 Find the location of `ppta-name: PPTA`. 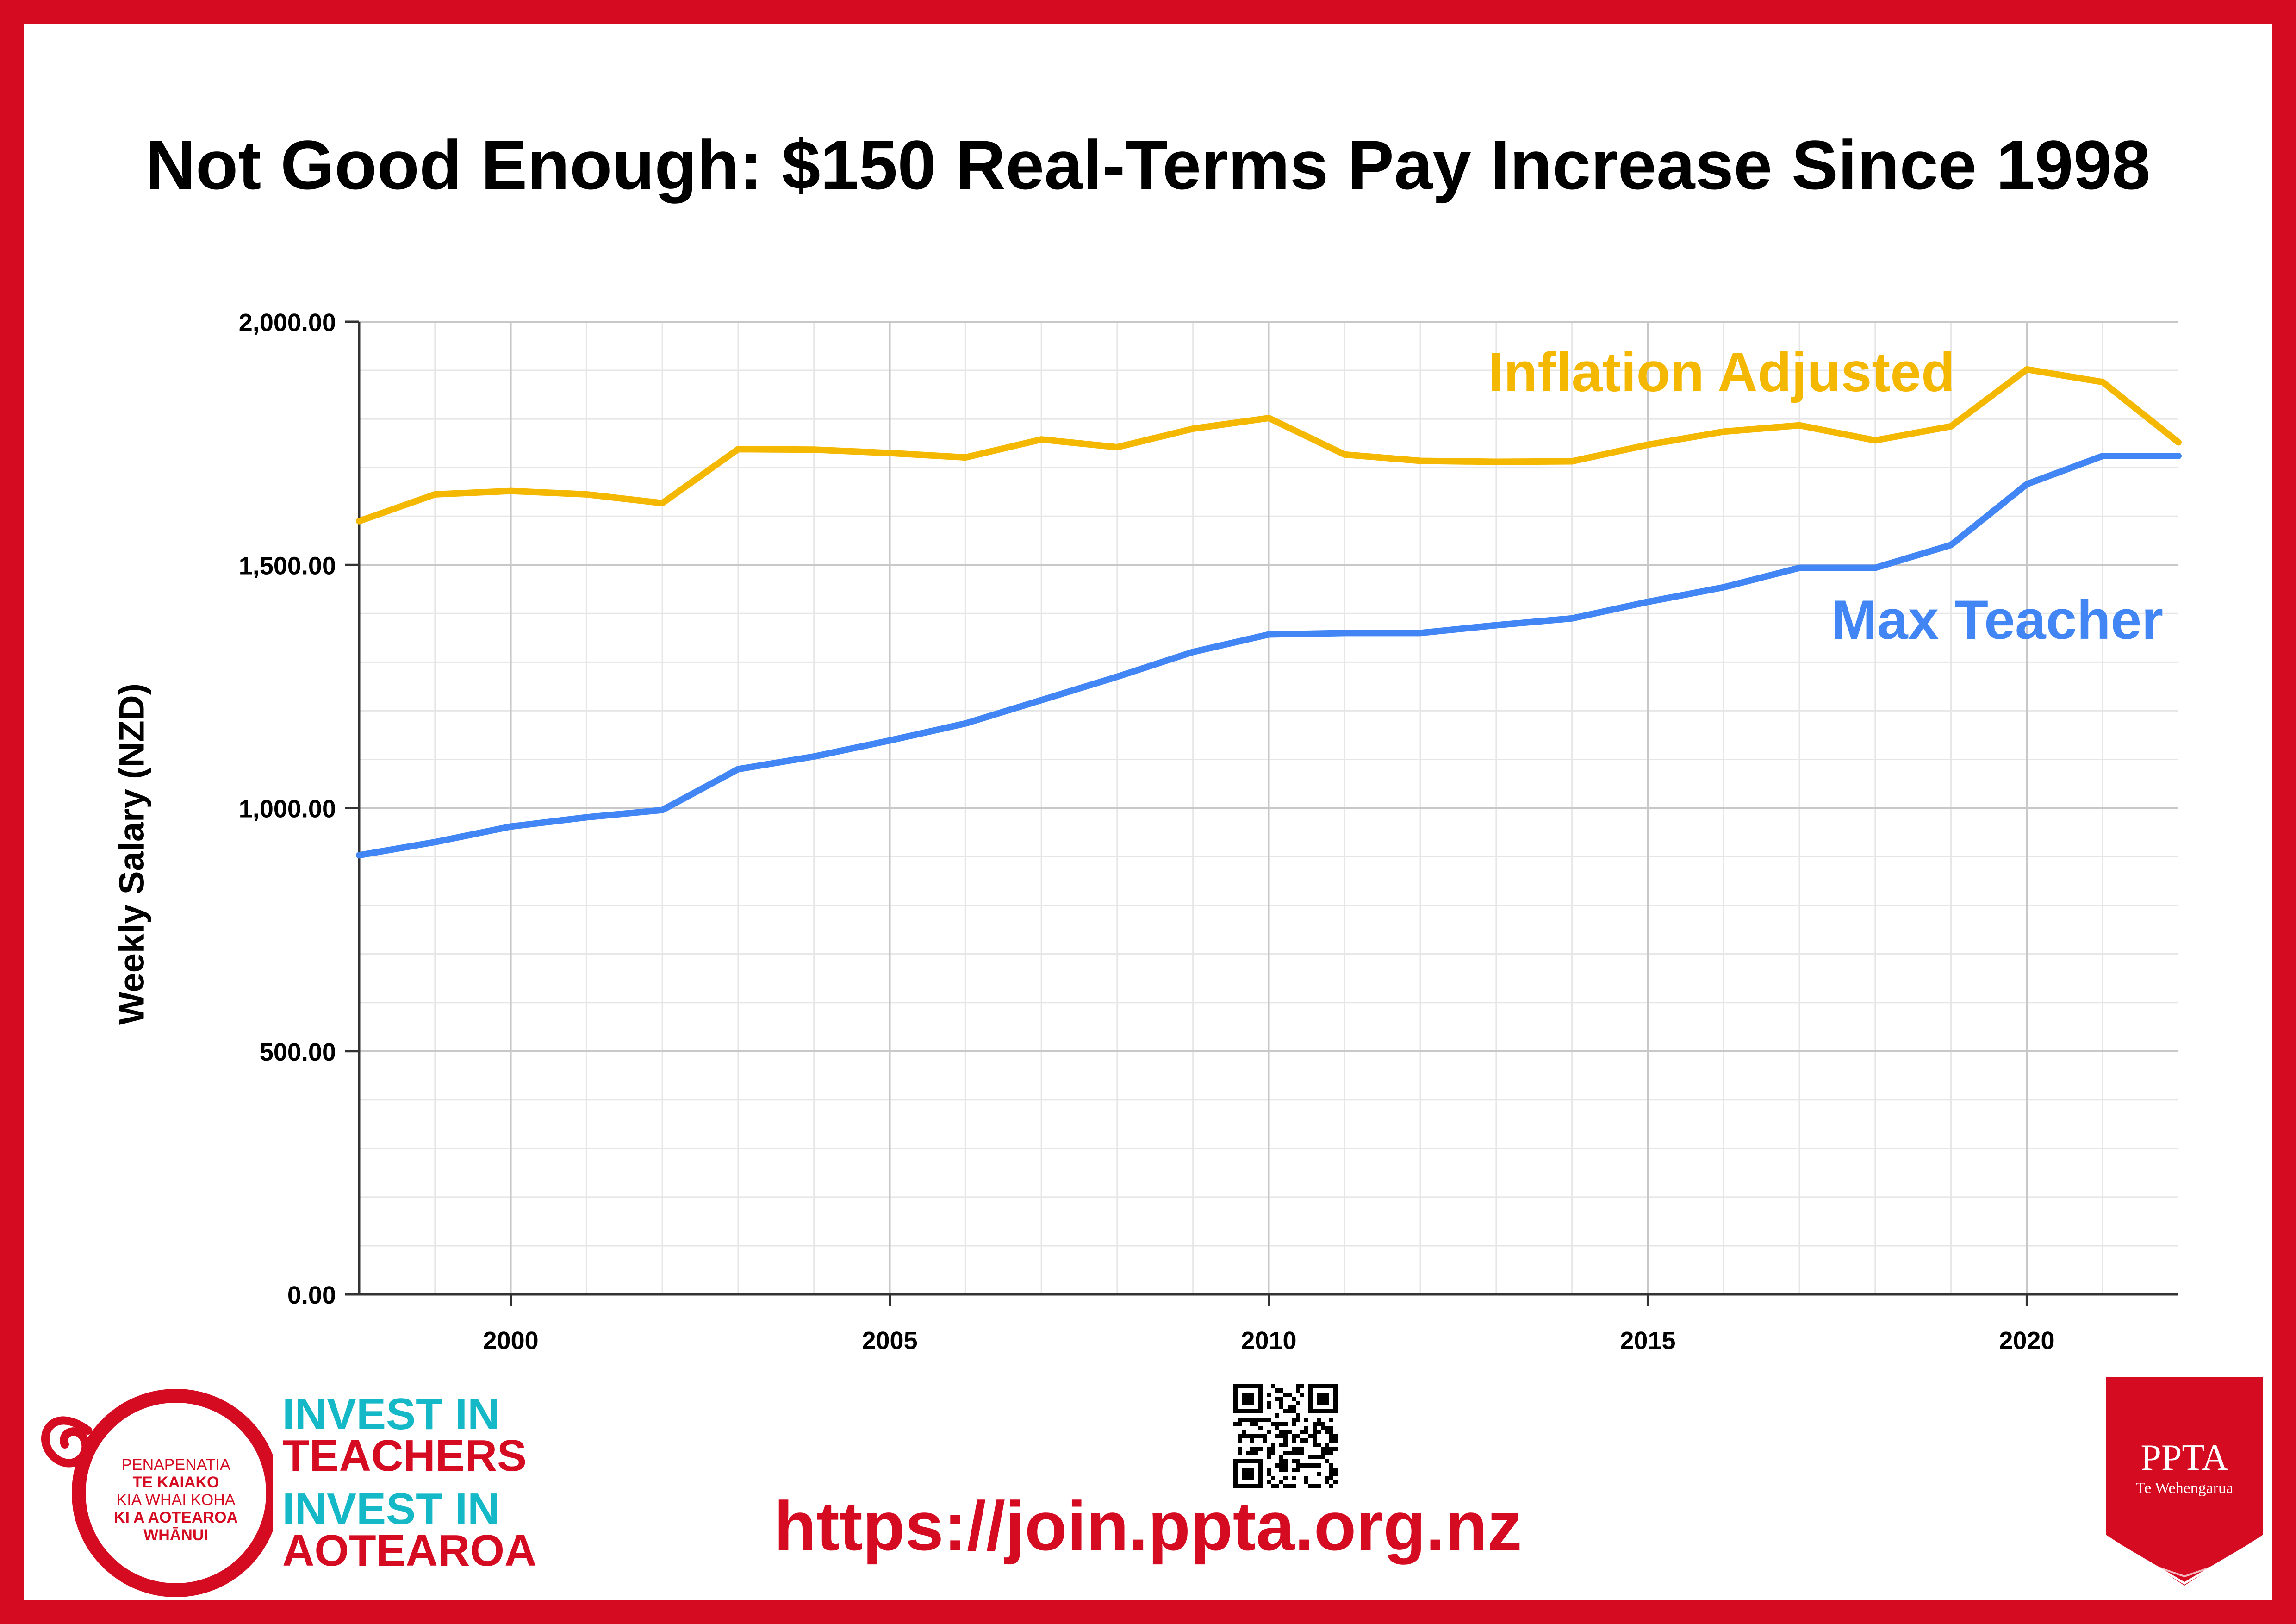

ppta-name: PPTA is located at coordinates (2184, 1457).